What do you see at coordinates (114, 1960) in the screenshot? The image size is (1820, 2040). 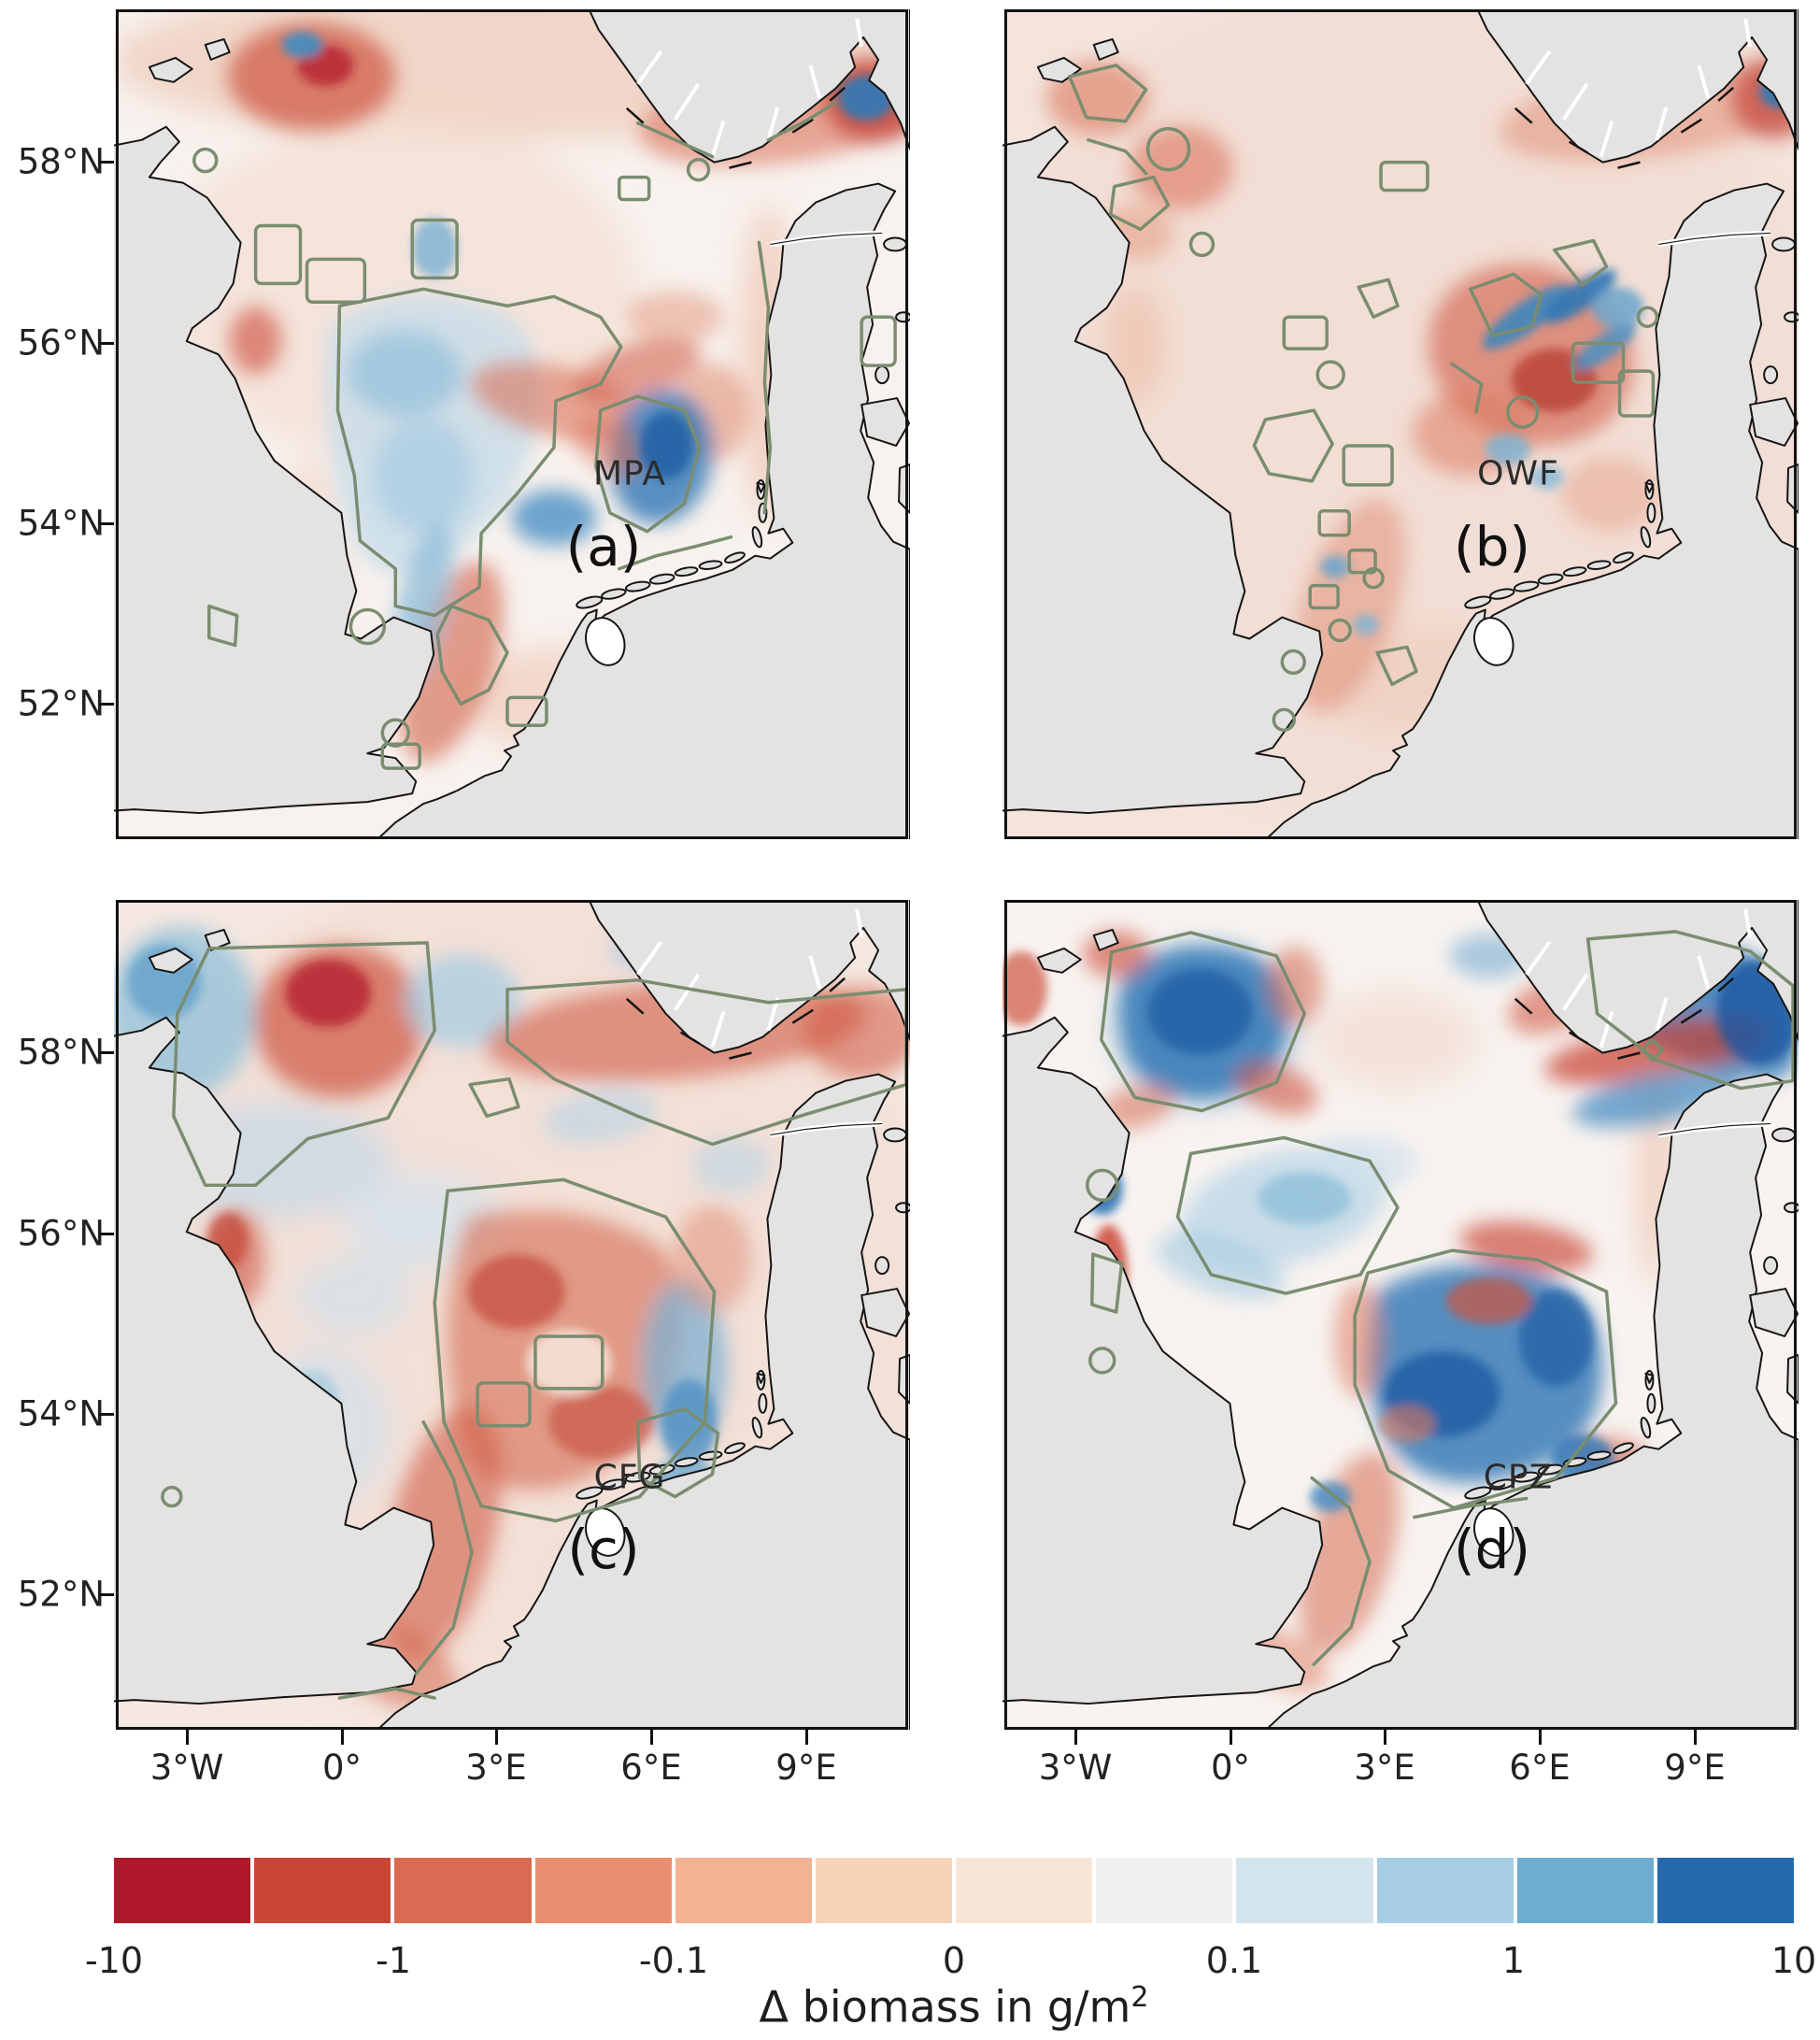 I see `colorbar-tick-label: -10` at bounding box center [114, 1960].